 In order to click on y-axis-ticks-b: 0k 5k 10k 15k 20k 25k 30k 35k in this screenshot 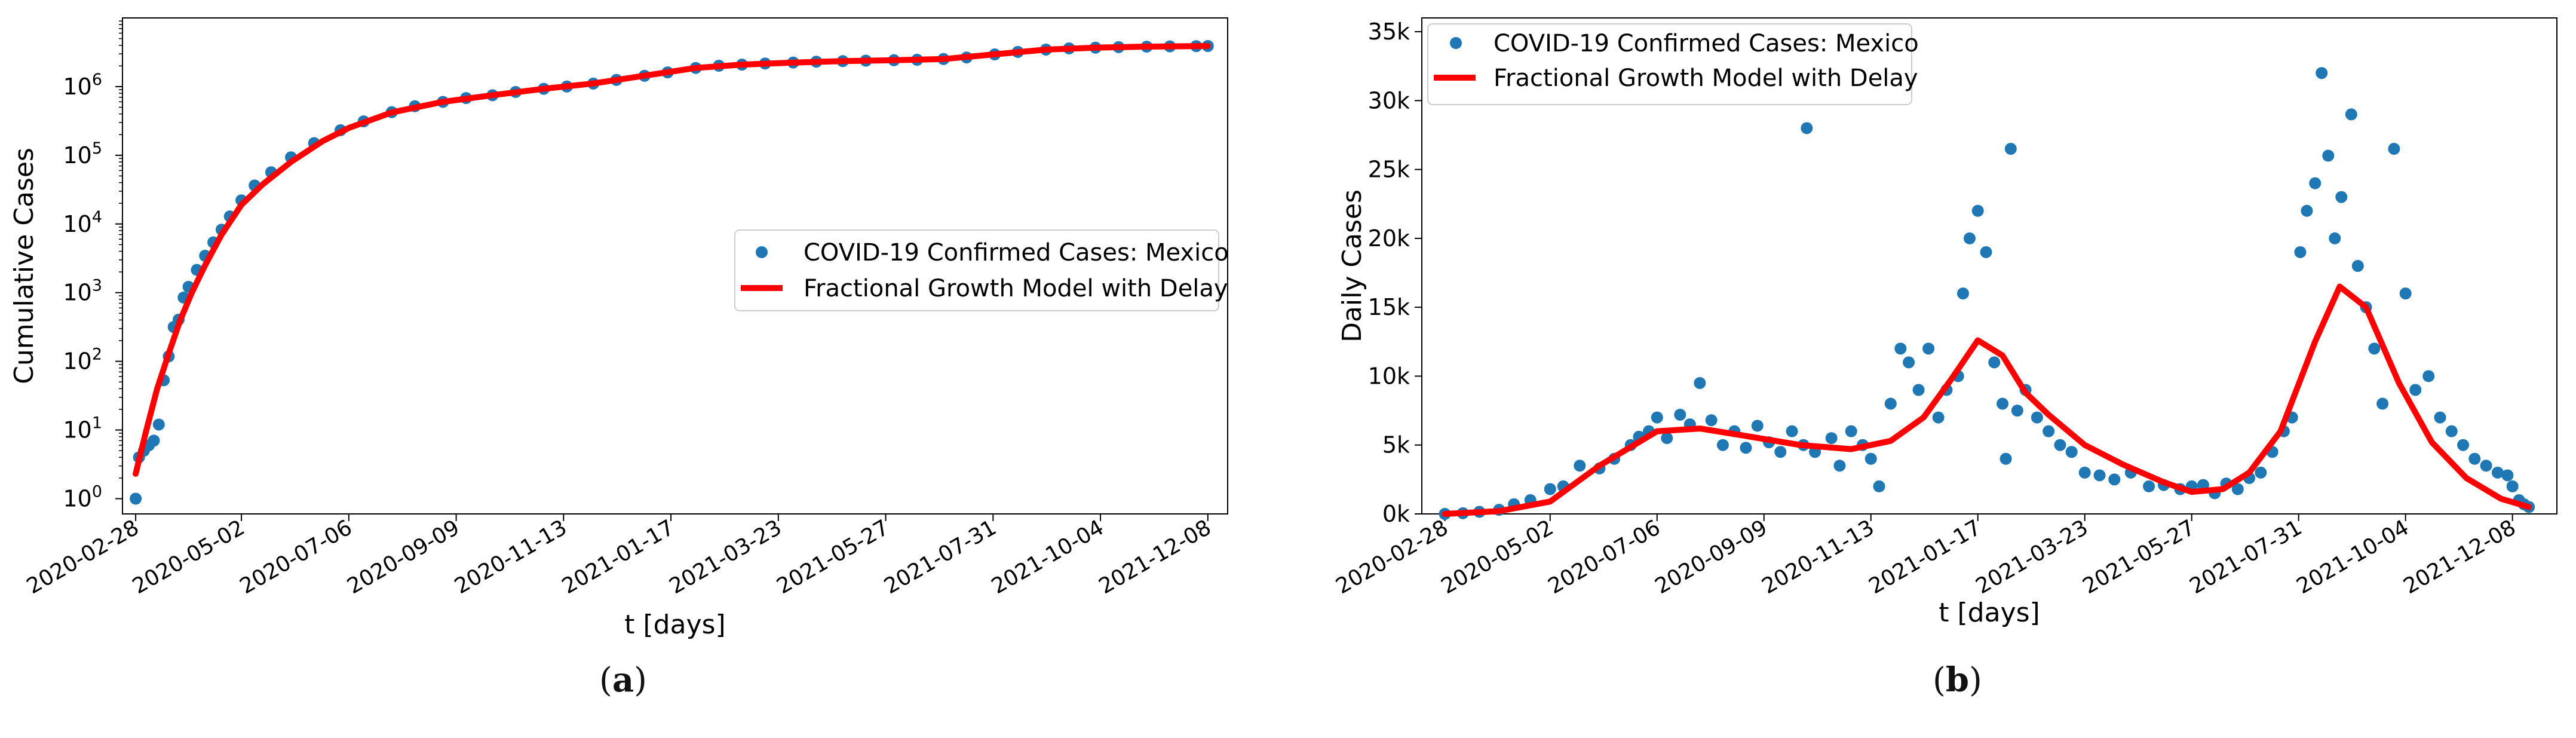, I will do `click(1395, 273)`.